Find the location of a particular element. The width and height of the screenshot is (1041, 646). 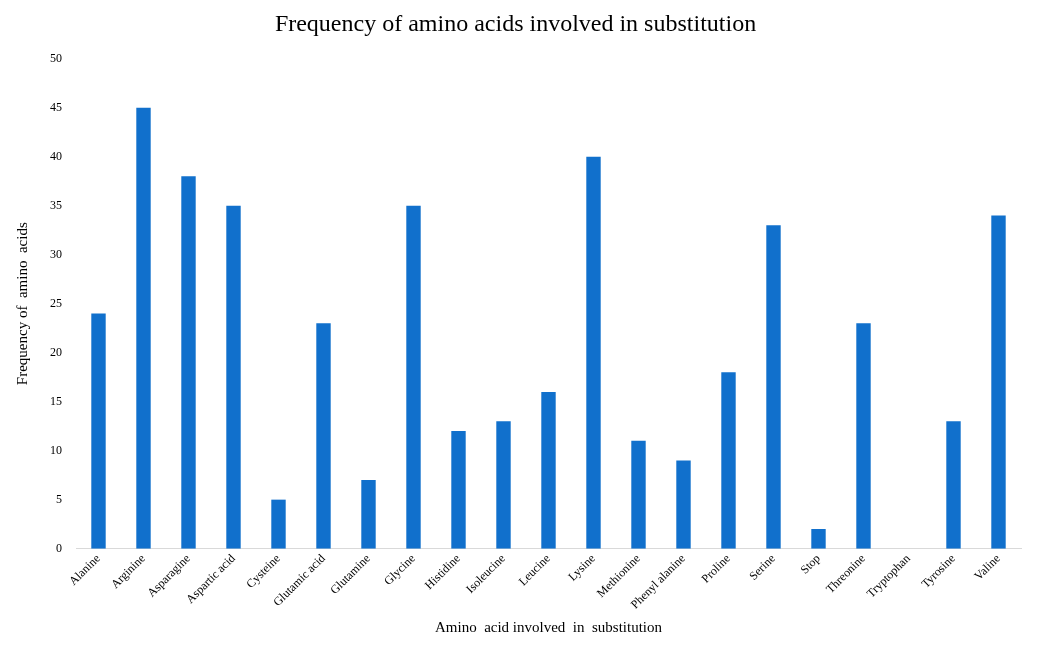

y-axis-title: Frequency of amino acids is located at coordinates (21, 304).